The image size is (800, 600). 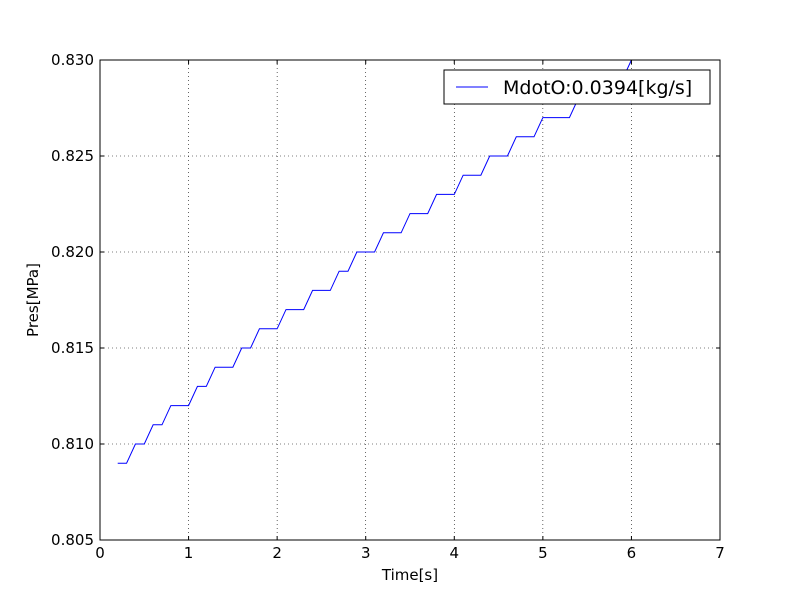 What do you see at coordinates (72, 156) in the screenshot?
I see `y-tick-label: 0.825` at bounding box center [72, 156].